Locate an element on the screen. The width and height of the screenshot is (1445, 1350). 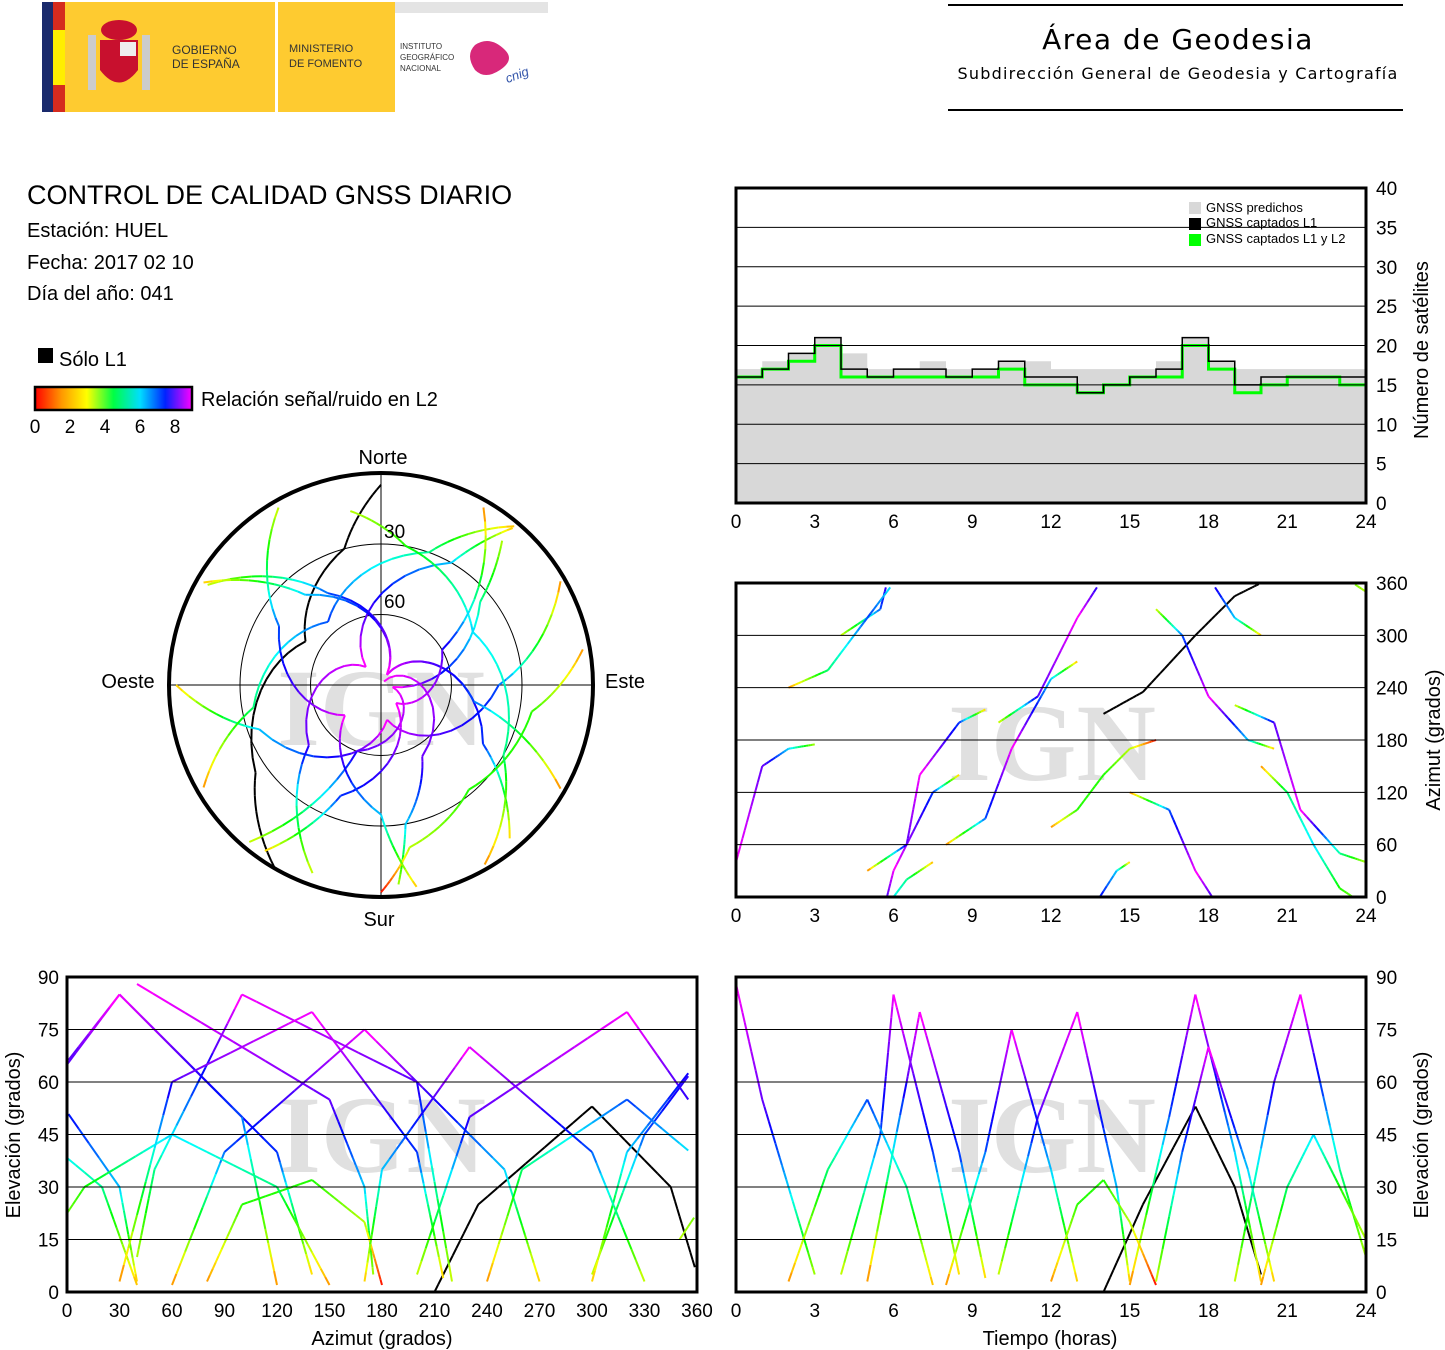
x-tick-label: 9 is located at coordinates (972, 1311).